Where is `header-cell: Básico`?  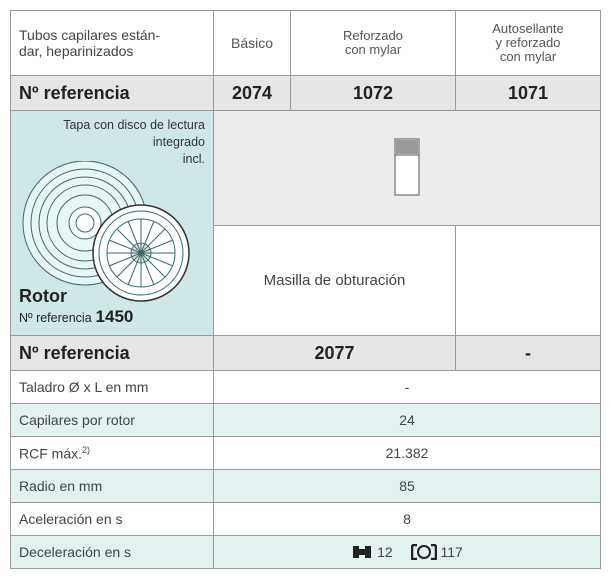
header-cell: Básico is located at coordinates (252, 43).